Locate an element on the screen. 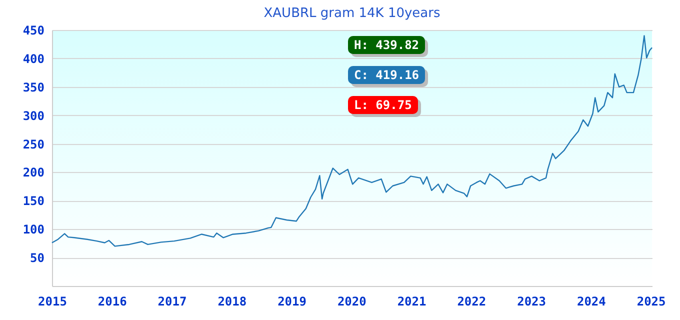 The height and width of the screenshot is (320, 680). y-tick-label: 450 is located at coordinates (33, 31).